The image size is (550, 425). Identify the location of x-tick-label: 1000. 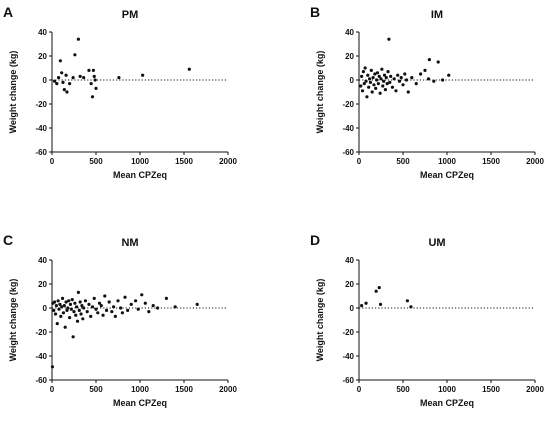
(140, 389).